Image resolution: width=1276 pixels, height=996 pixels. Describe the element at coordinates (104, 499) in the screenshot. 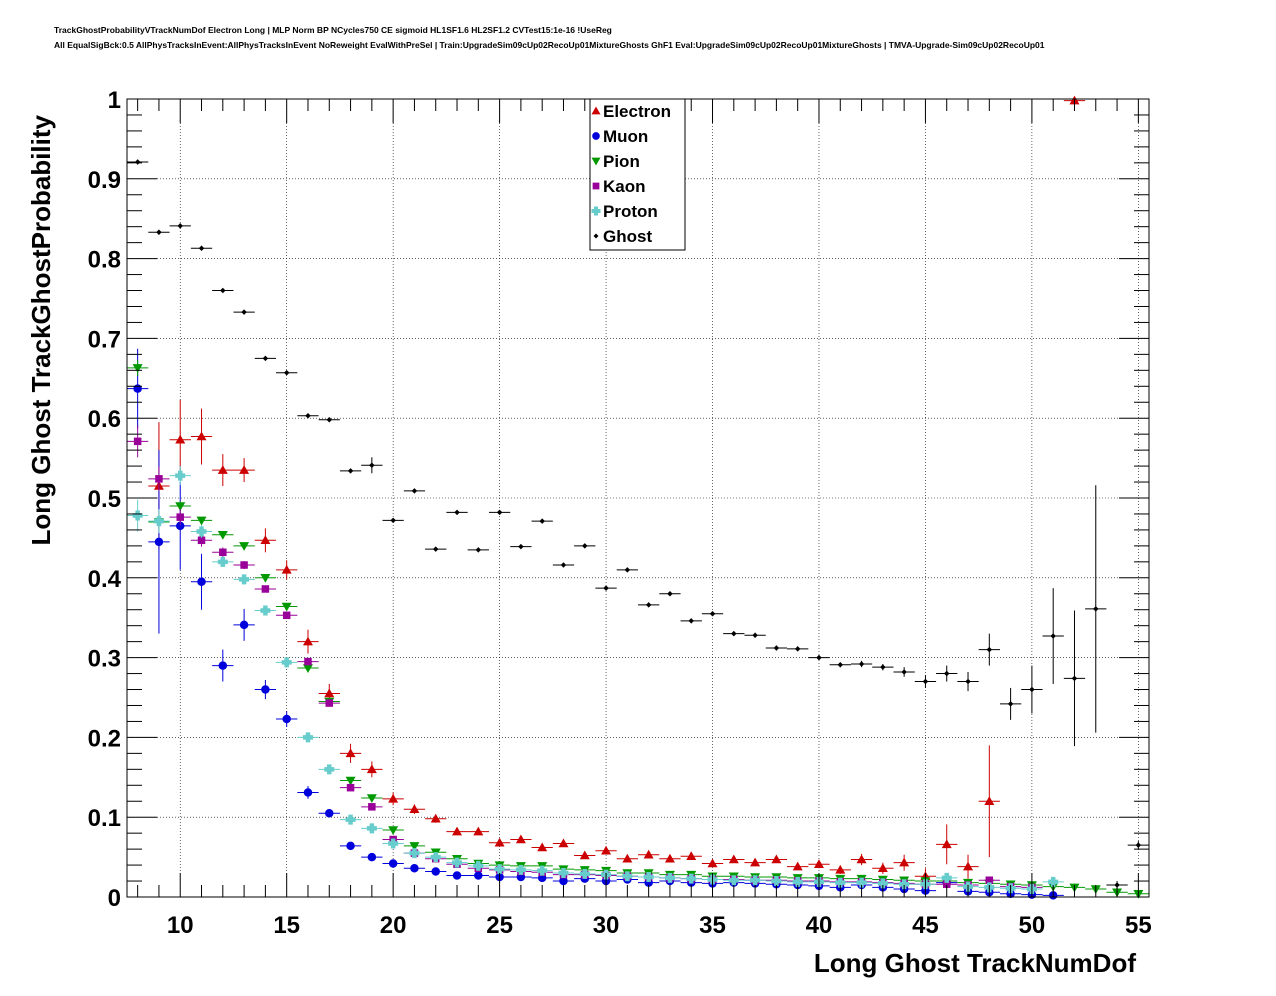

I see `y-tick-label: 0.5` at that location.